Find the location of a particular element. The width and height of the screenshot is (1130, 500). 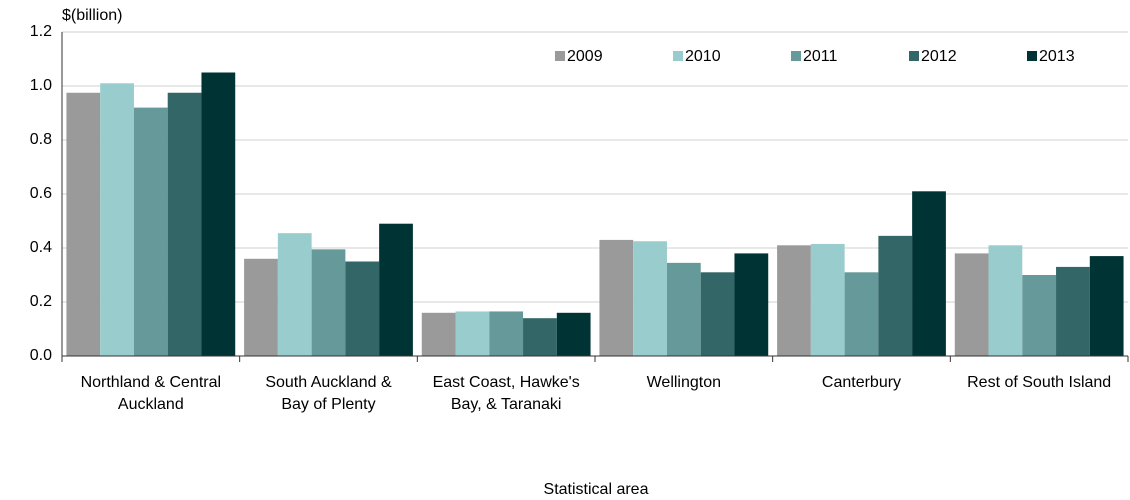

x-tick-label: Wellington is located at coordinates (684, 382).